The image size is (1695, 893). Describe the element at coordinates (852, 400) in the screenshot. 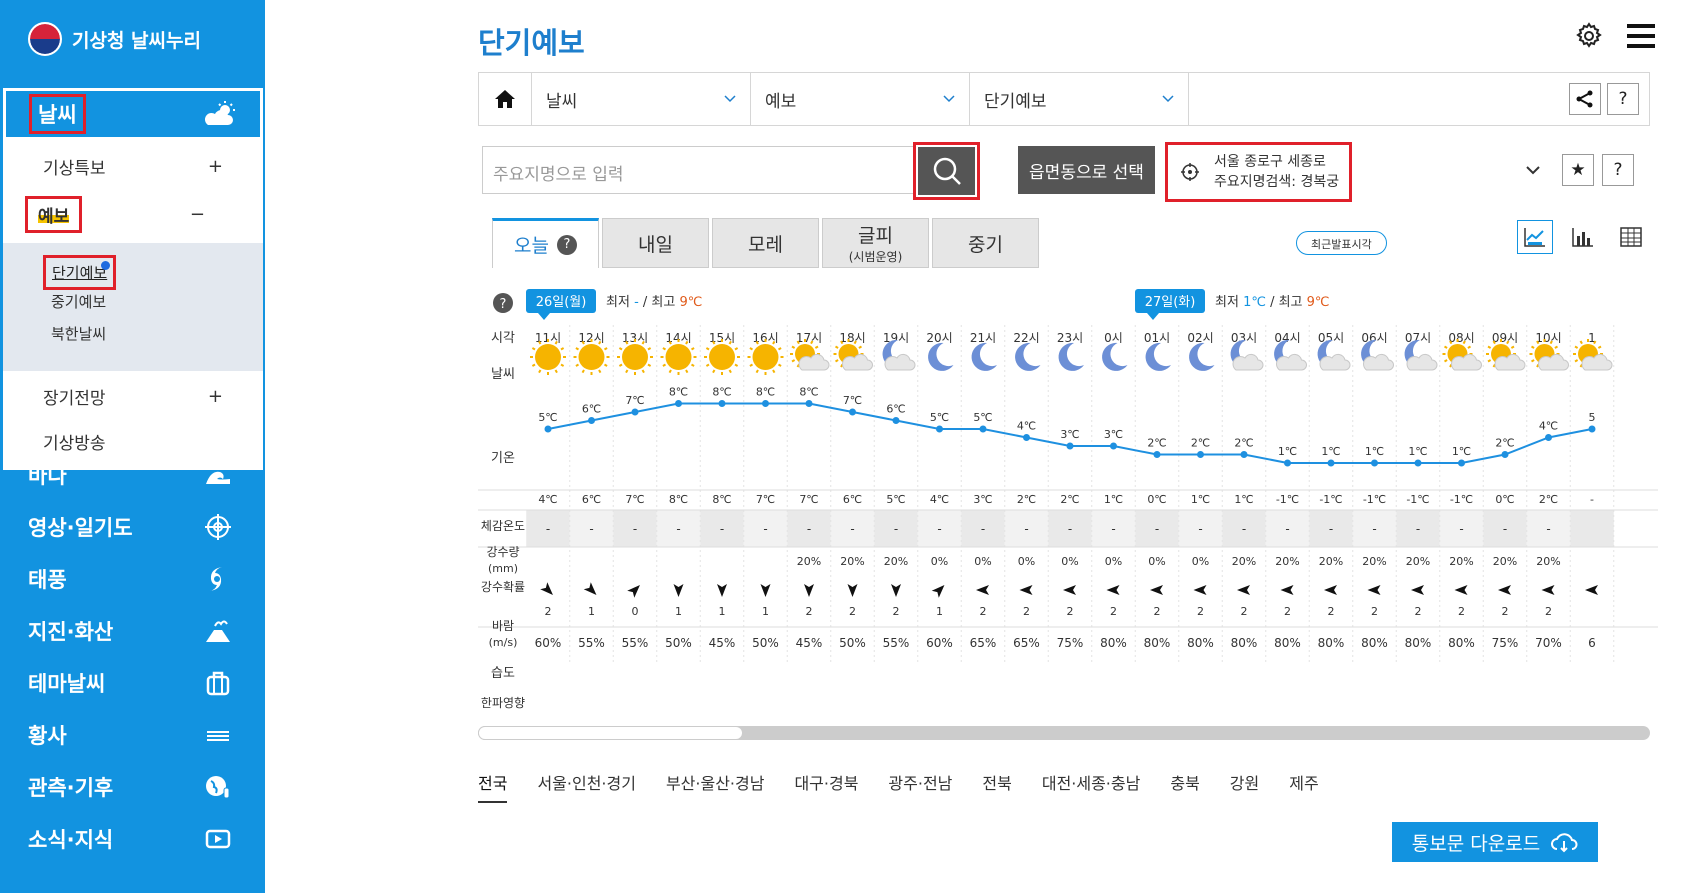

I see `temp-label: 7℃` at that location.